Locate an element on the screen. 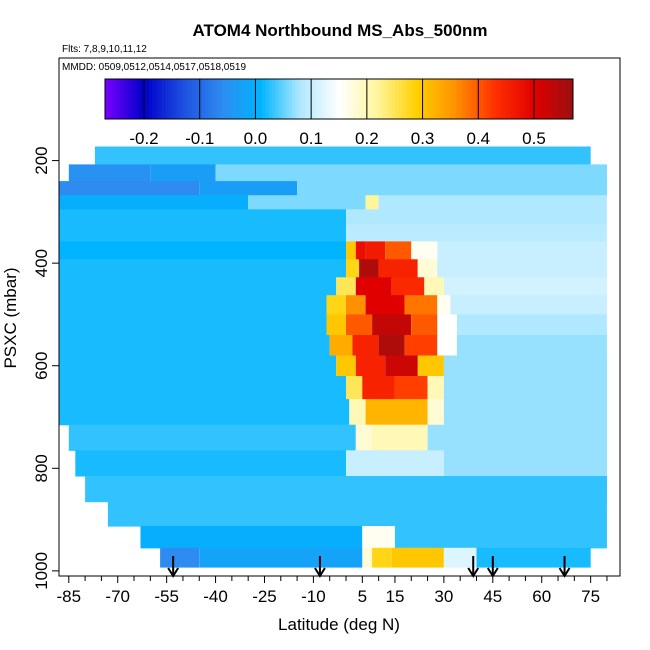 The height and width of the screenshot is (650, 650). x-tick-label: 75 is located at coordinates (590, 596).